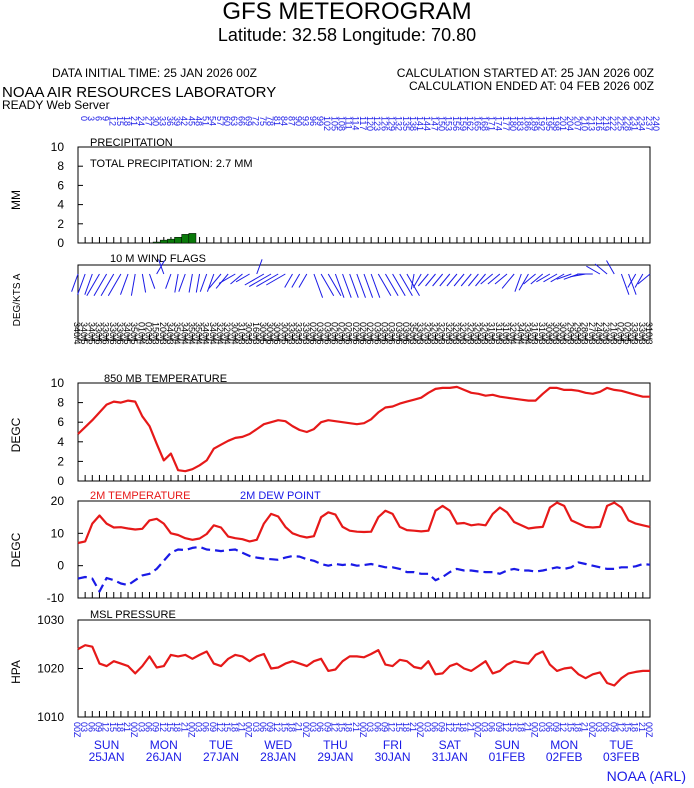 The width and height of the screenshot is (694, 788). Describe the element at coordinates (184, 121) in the screenshot. I see `hour-label: 42` at that location.